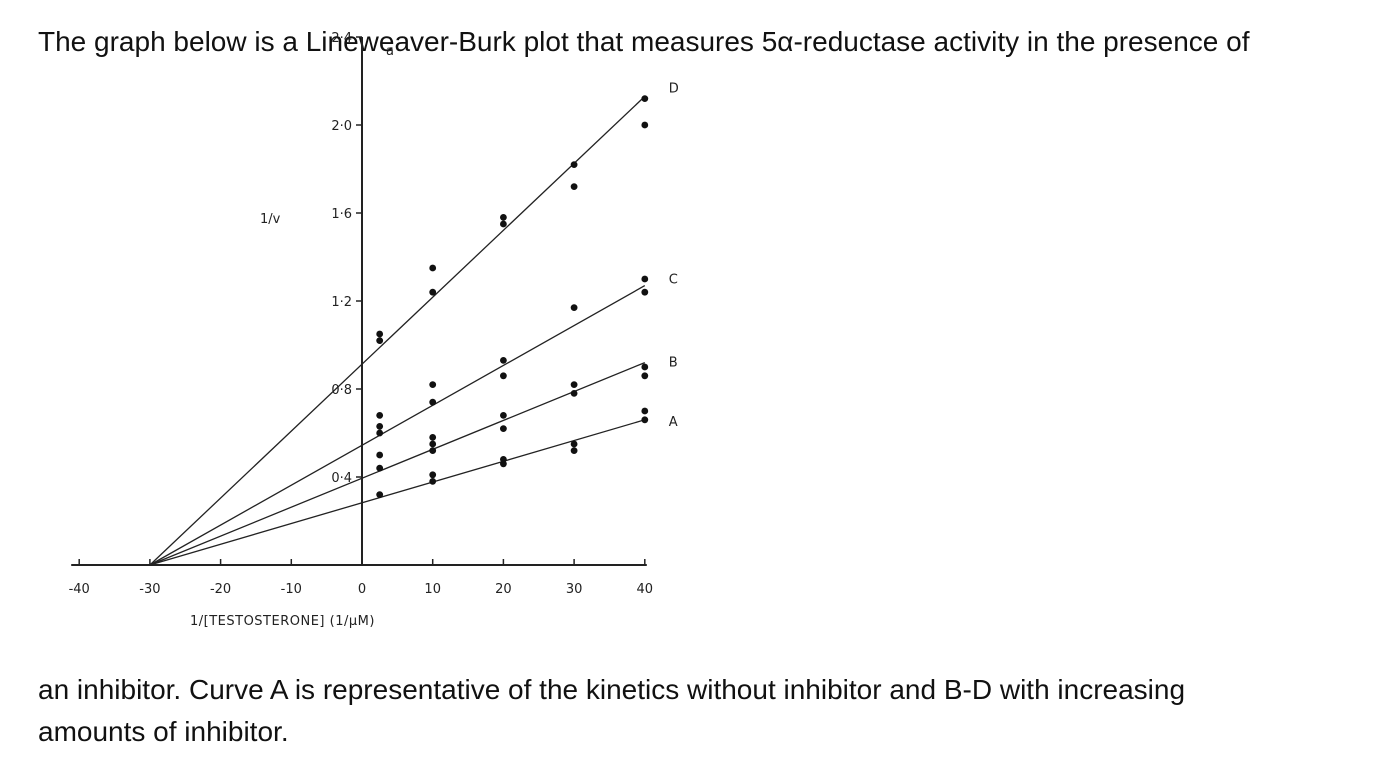 The height and width of the screenshot is (772, 1384). Describe the element at coordinates (282, 621) in the screenshot. I see `x-axis-title: 1/[TESTOSTERONE] (1/μM)` at that location.